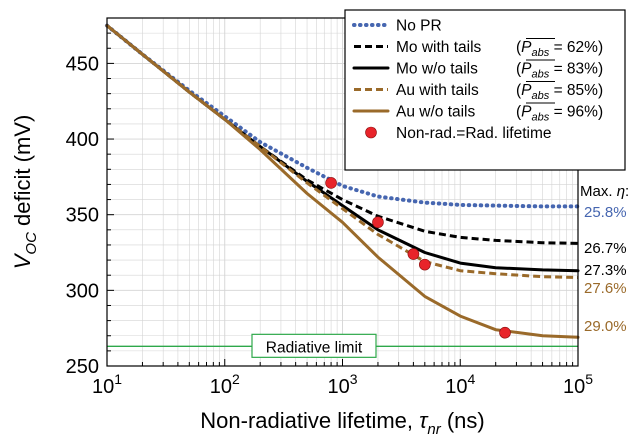 The width and height of the screenshot is (643, 440). I want to click on legend-series-name: Mo w/o tails, so click(437, 69).